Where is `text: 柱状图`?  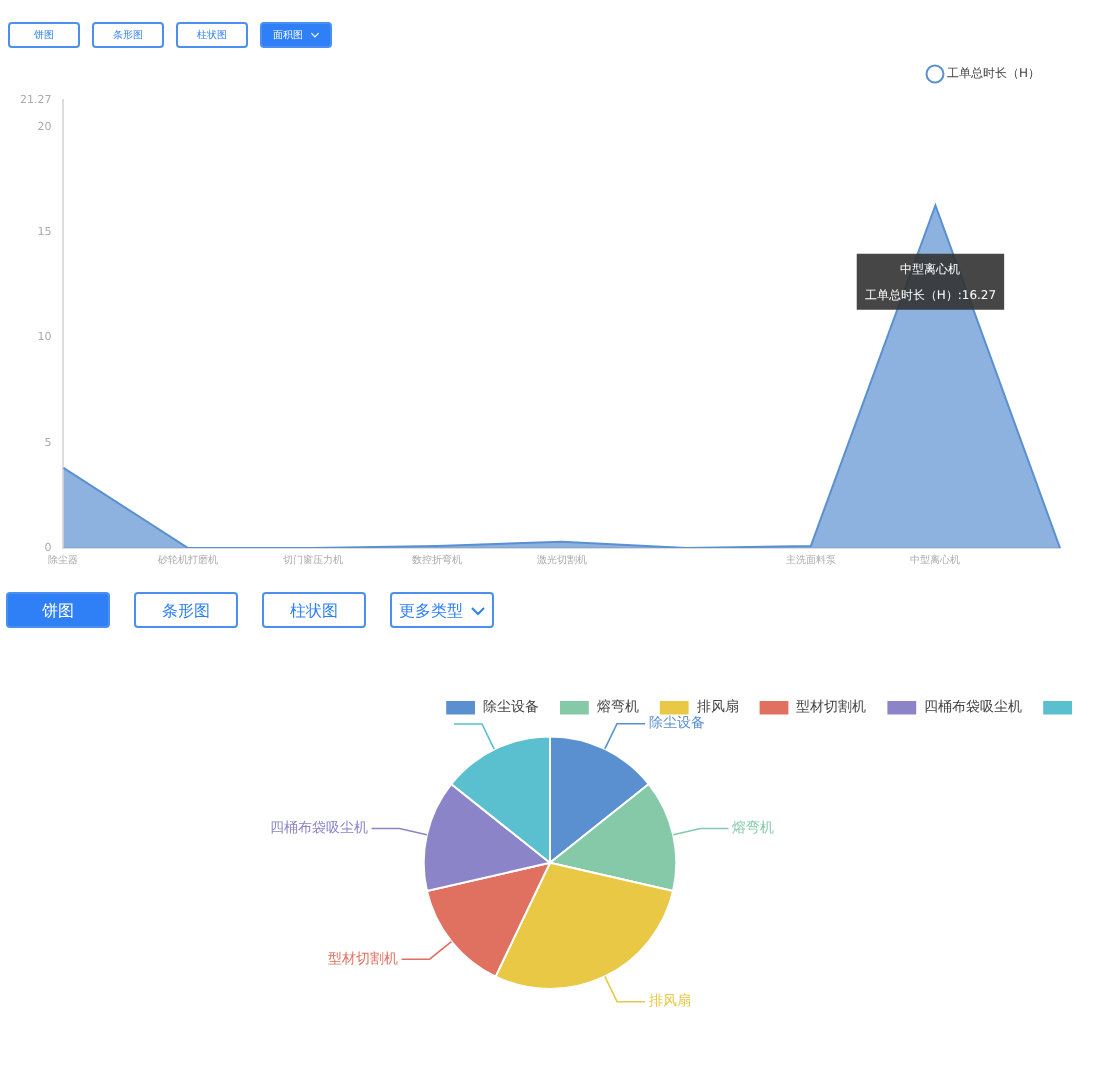
text: 柱状图 is located at coordinates (314, 610).